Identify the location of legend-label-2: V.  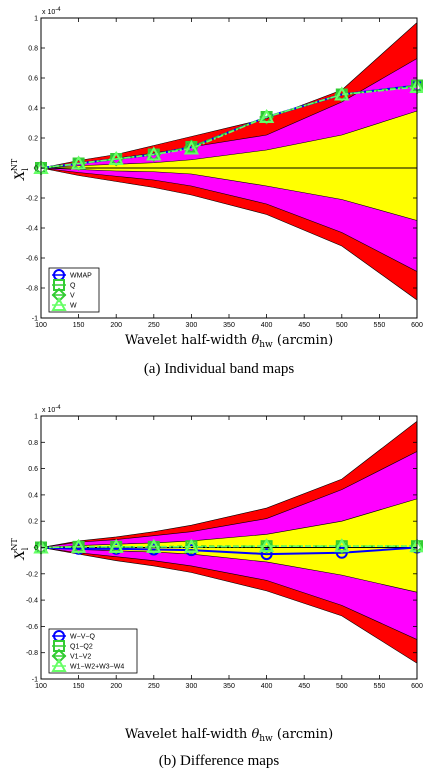
(72, 296).